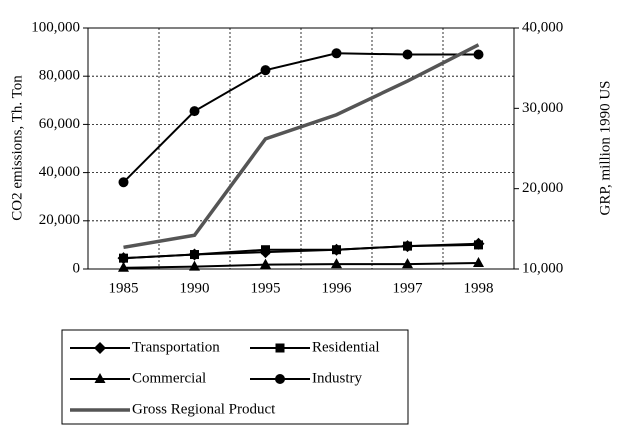 This screenshot has height=425, width=621. Describe the element at coordinates (266, 288) in the screenshot. I see `x-tick-label: 1995` at that location.